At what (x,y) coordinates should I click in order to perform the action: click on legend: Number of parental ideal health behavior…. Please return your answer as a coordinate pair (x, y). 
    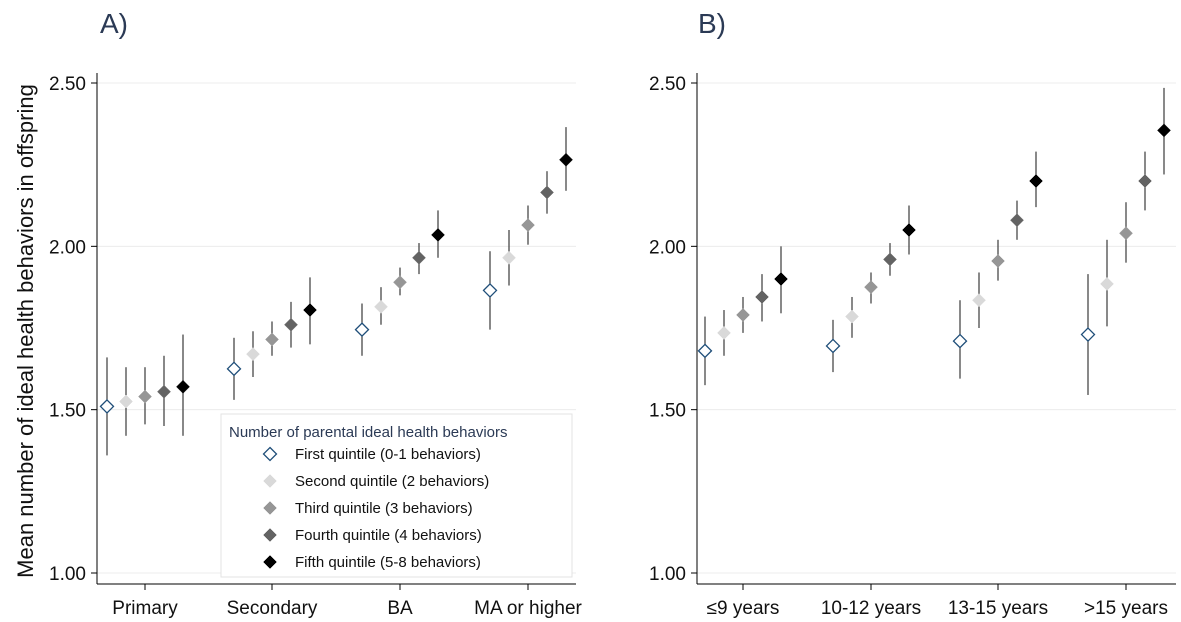
    Looking at the image, I should click on (396, 495).